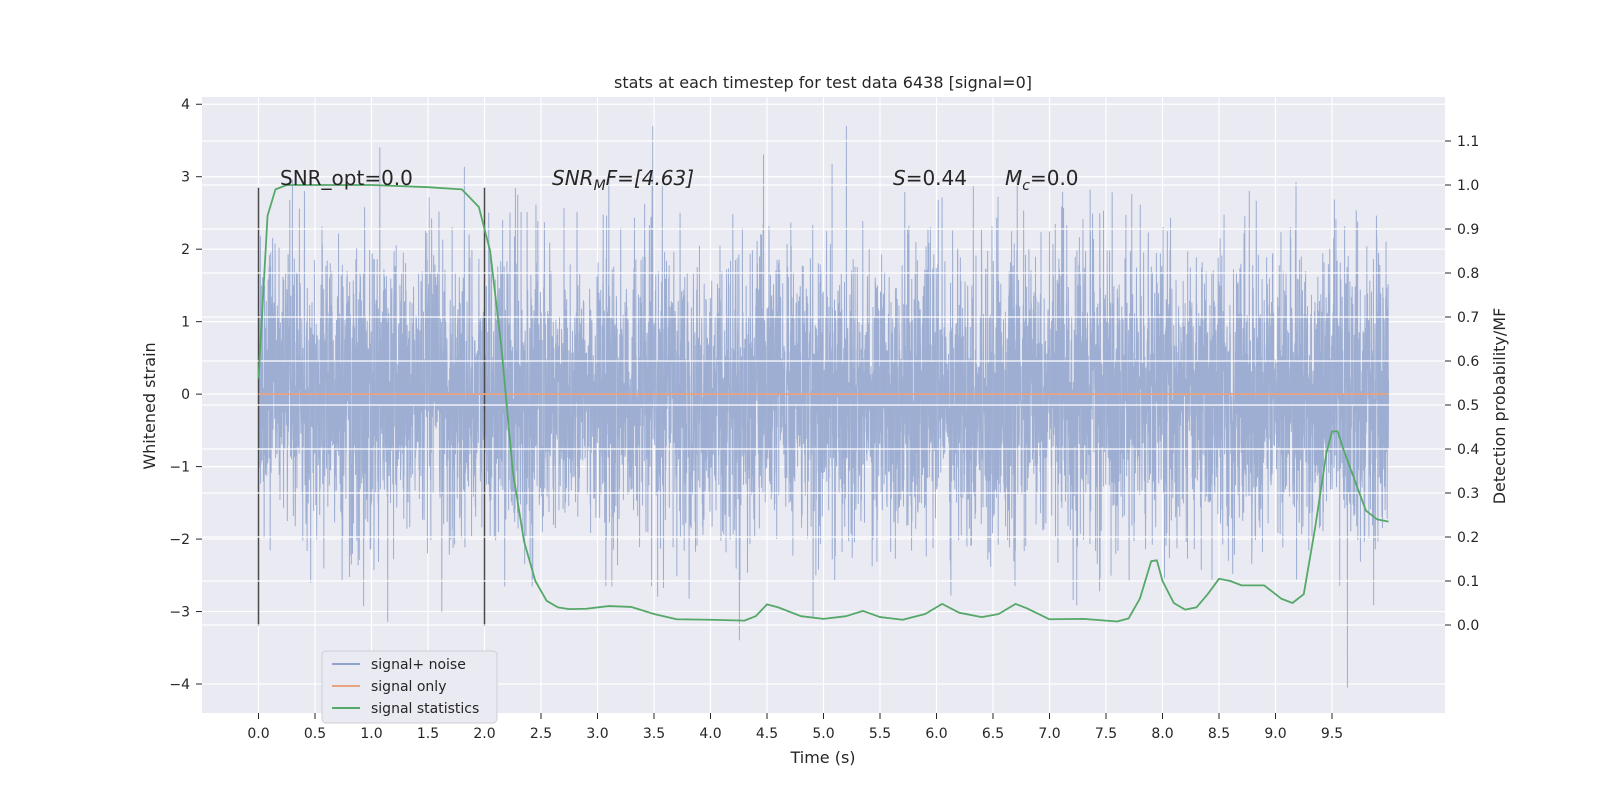  I want to click on x-tick-label: 1.0, so click(371, 734).